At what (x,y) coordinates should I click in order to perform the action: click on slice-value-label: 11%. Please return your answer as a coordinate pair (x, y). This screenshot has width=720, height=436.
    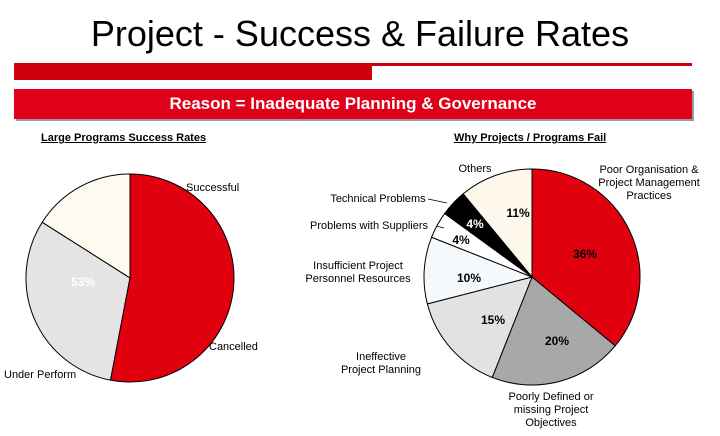
    Looking at the image, I should click on (518, 213).